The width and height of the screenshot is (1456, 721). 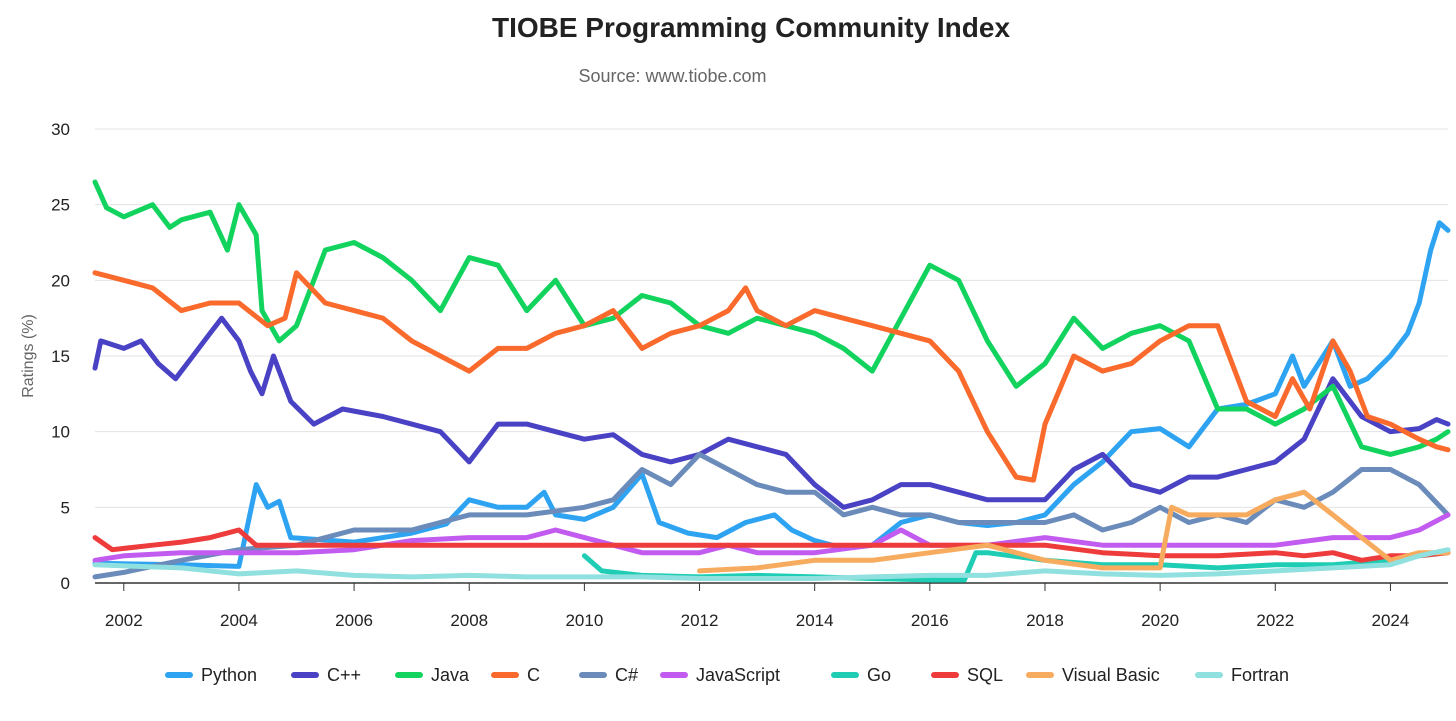 I want to click on x-tick-label: 2010, so click(x=584, y=620).